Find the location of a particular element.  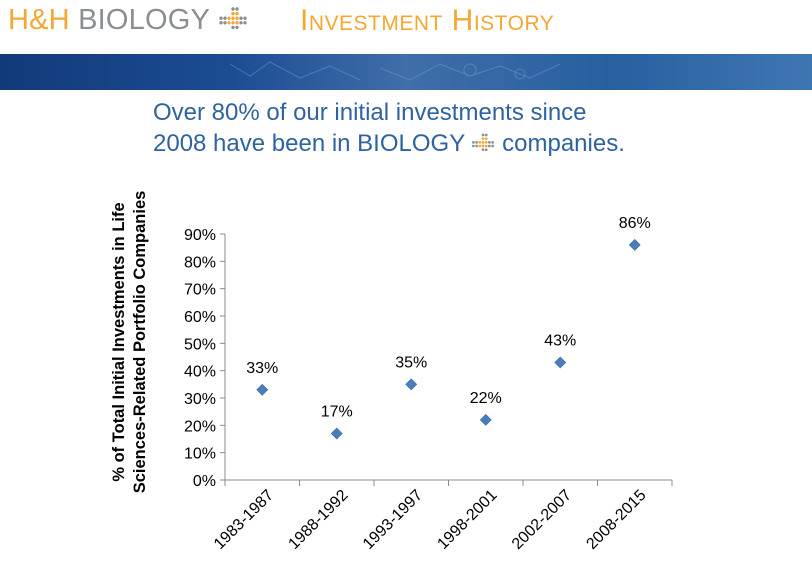

subtitle-line-2-start: 2008 have been in BIOLOGY is located at coordinates (309, 143).